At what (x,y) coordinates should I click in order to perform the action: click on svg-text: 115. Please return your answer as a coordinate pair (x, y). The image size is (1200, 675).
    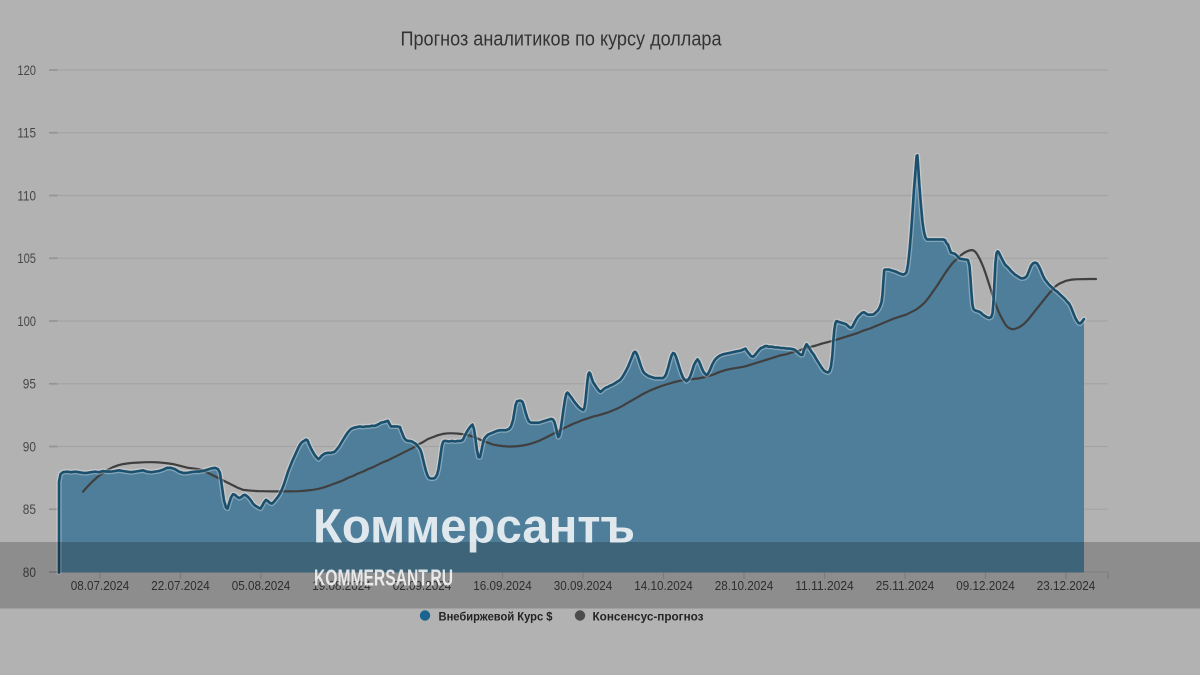
    Looking at the image, I should click on (26, 133).